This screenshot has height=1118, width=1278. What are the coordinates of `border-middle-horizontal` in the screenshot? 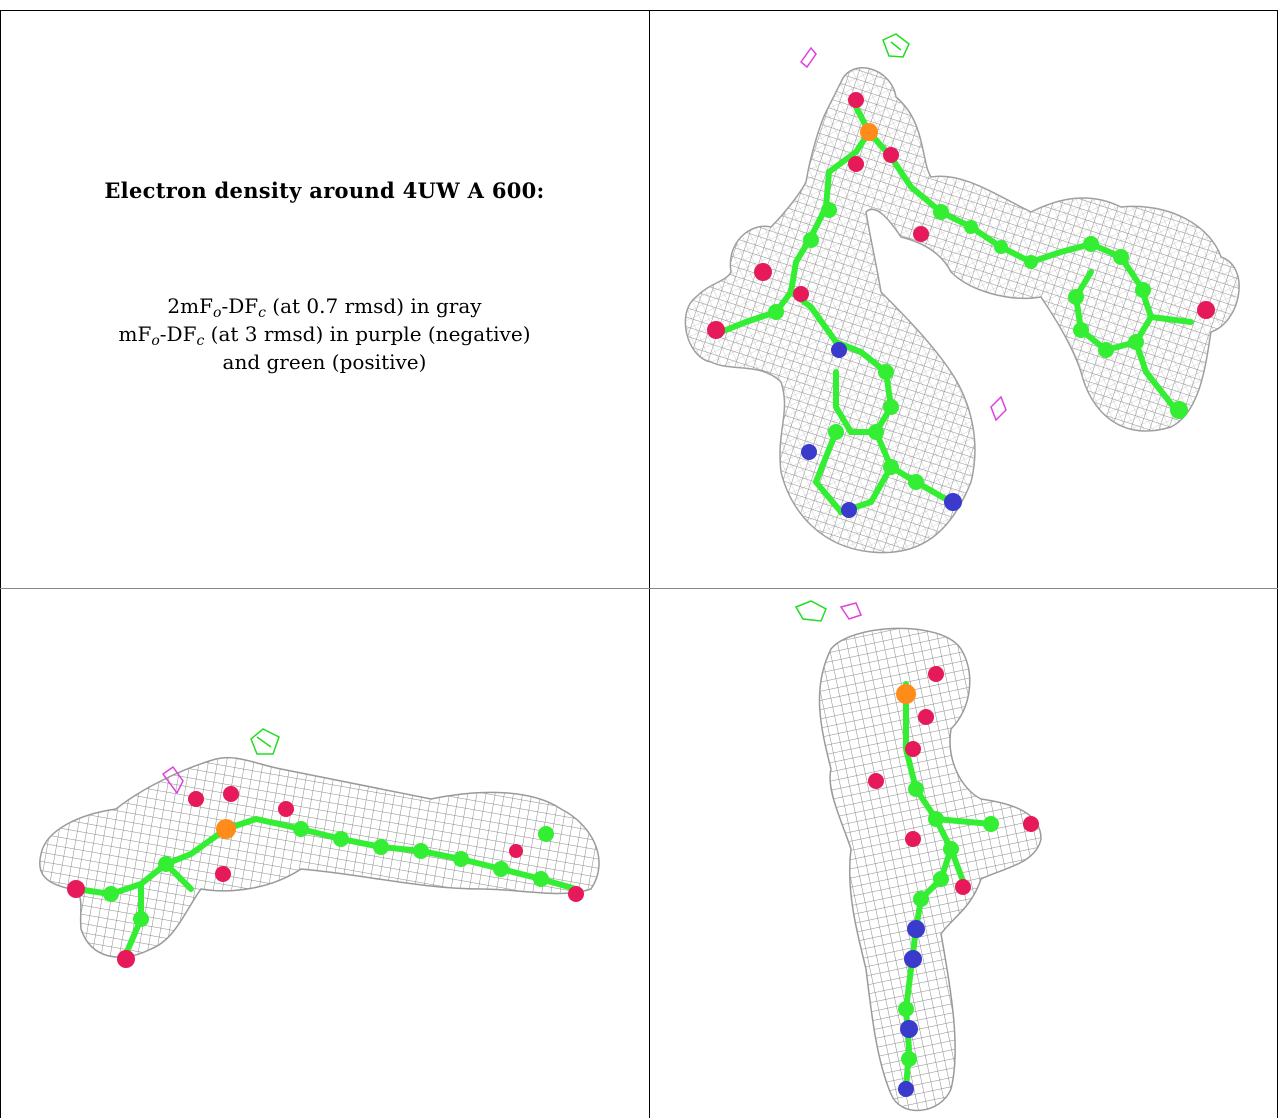 It's located at (639, 588).